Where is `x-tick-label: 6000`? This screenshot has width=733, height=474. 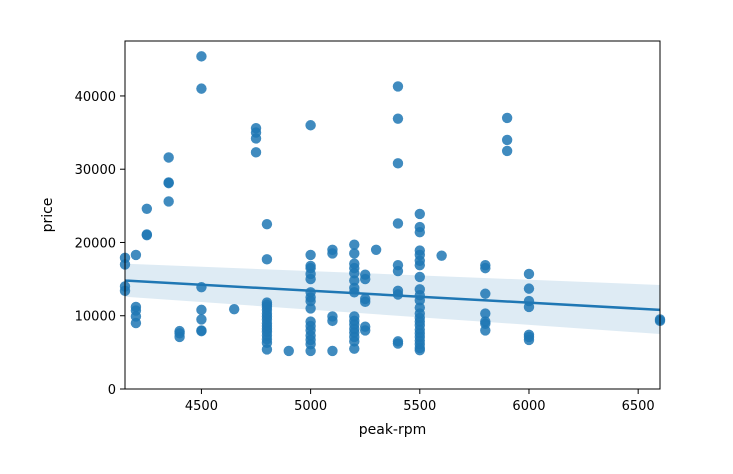
x-tick-label: 6000 is located at coordinates (528, 406).